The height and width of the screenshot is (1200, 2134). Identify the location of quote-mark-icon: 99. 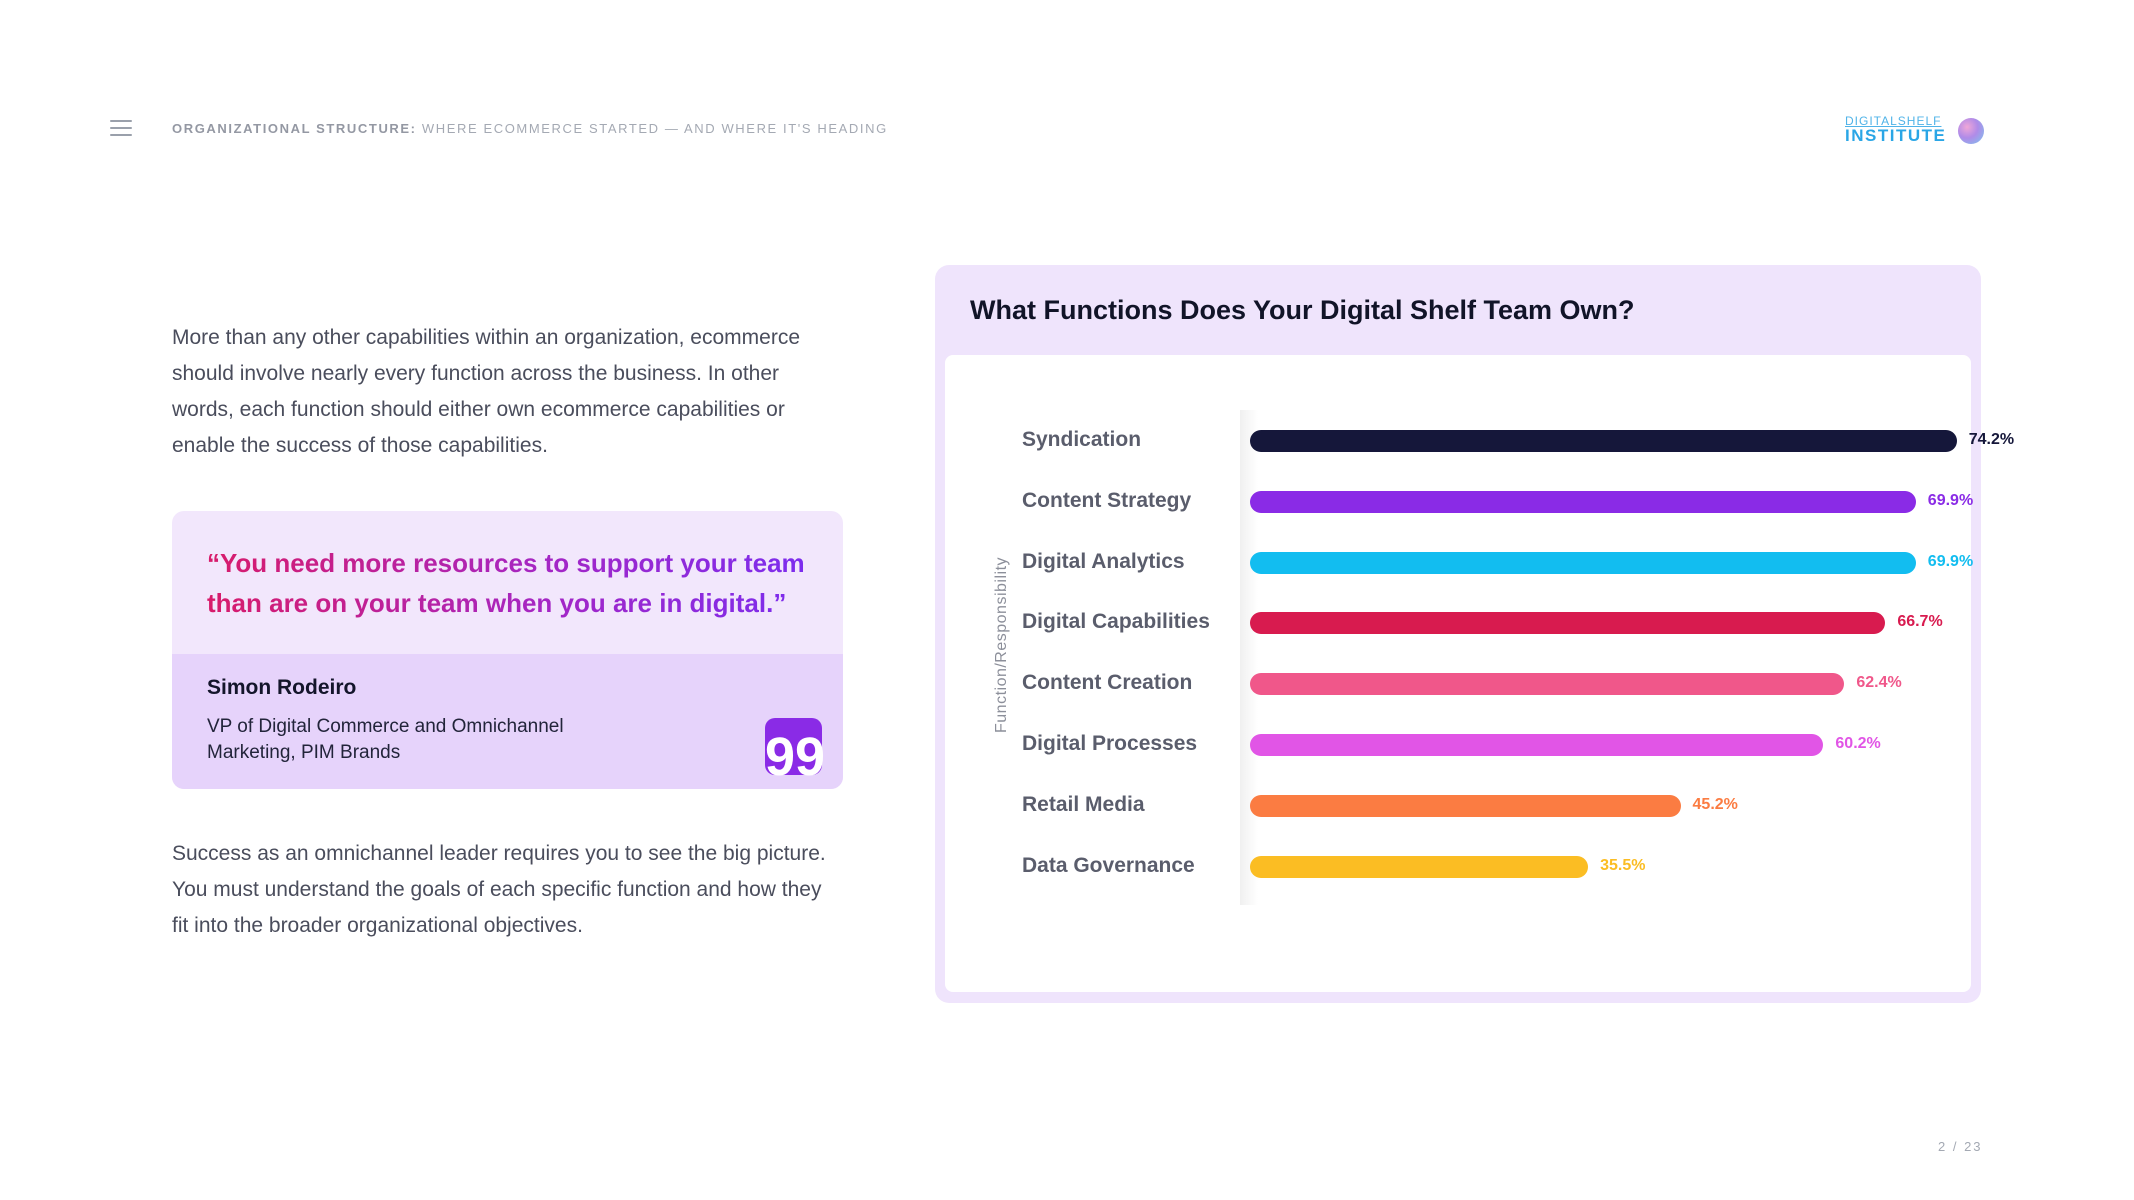
(795, 752).